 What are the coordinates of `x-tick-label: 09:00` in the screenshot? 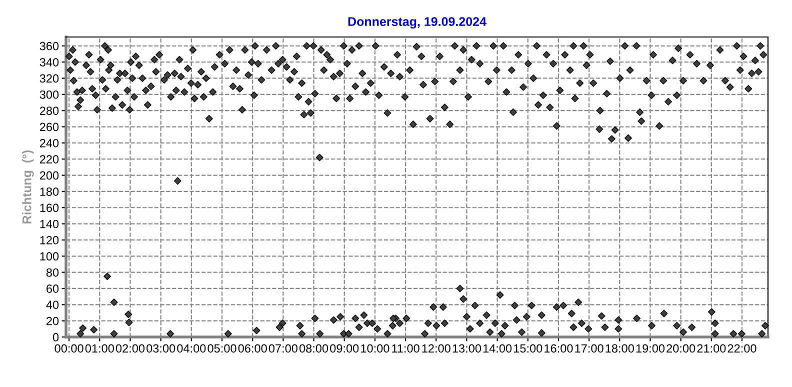 It's located at (344, 348).